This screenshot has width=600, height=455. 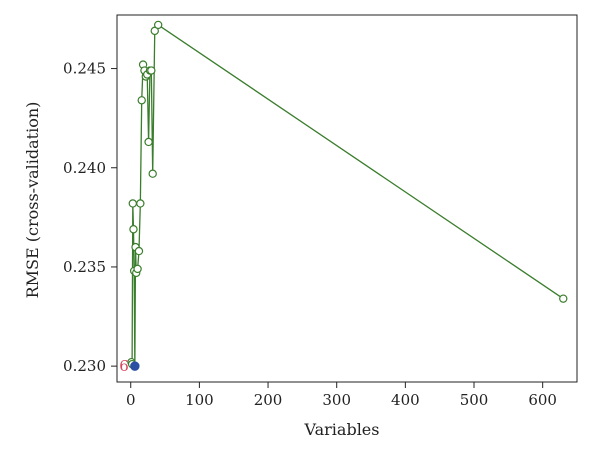 I want to click on y-tick-label: 0.245, so click(x=84, y=69).